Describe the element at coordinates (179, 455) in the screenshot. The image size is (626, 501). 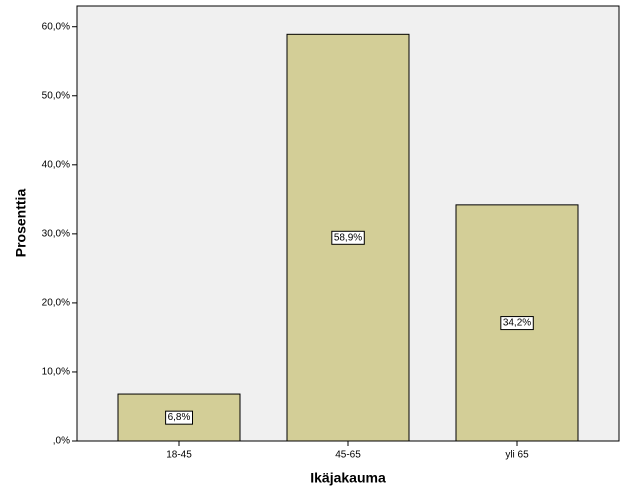
I see `x-tick-label: 18-45` at that location.